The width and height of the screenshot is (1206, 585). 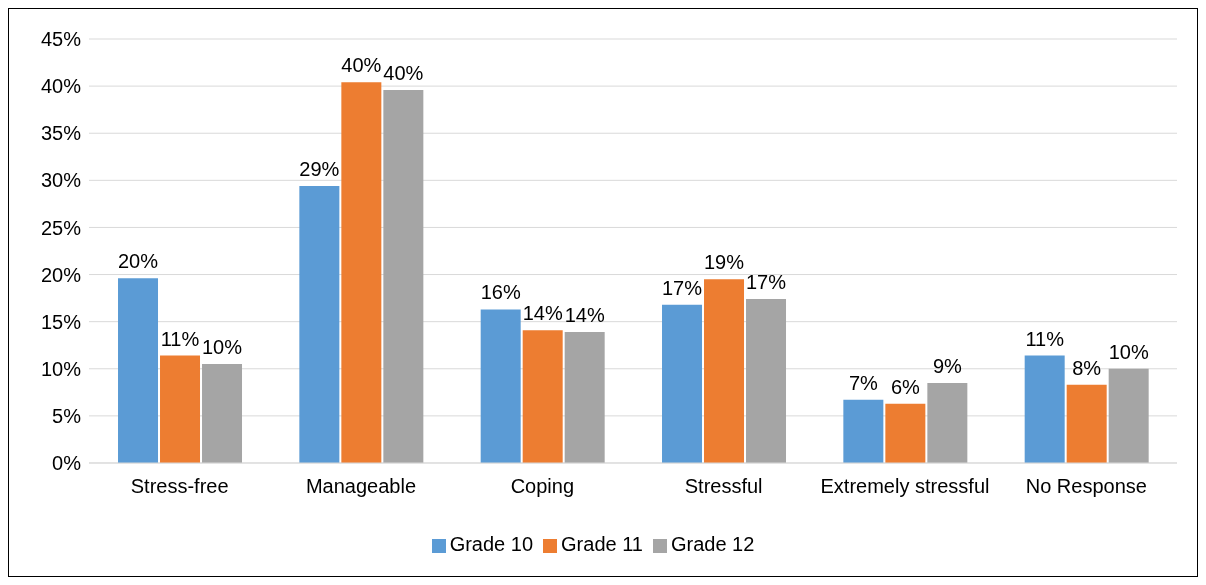 I want to click on y-tick-label: 25%, so click(x=61, y=227).